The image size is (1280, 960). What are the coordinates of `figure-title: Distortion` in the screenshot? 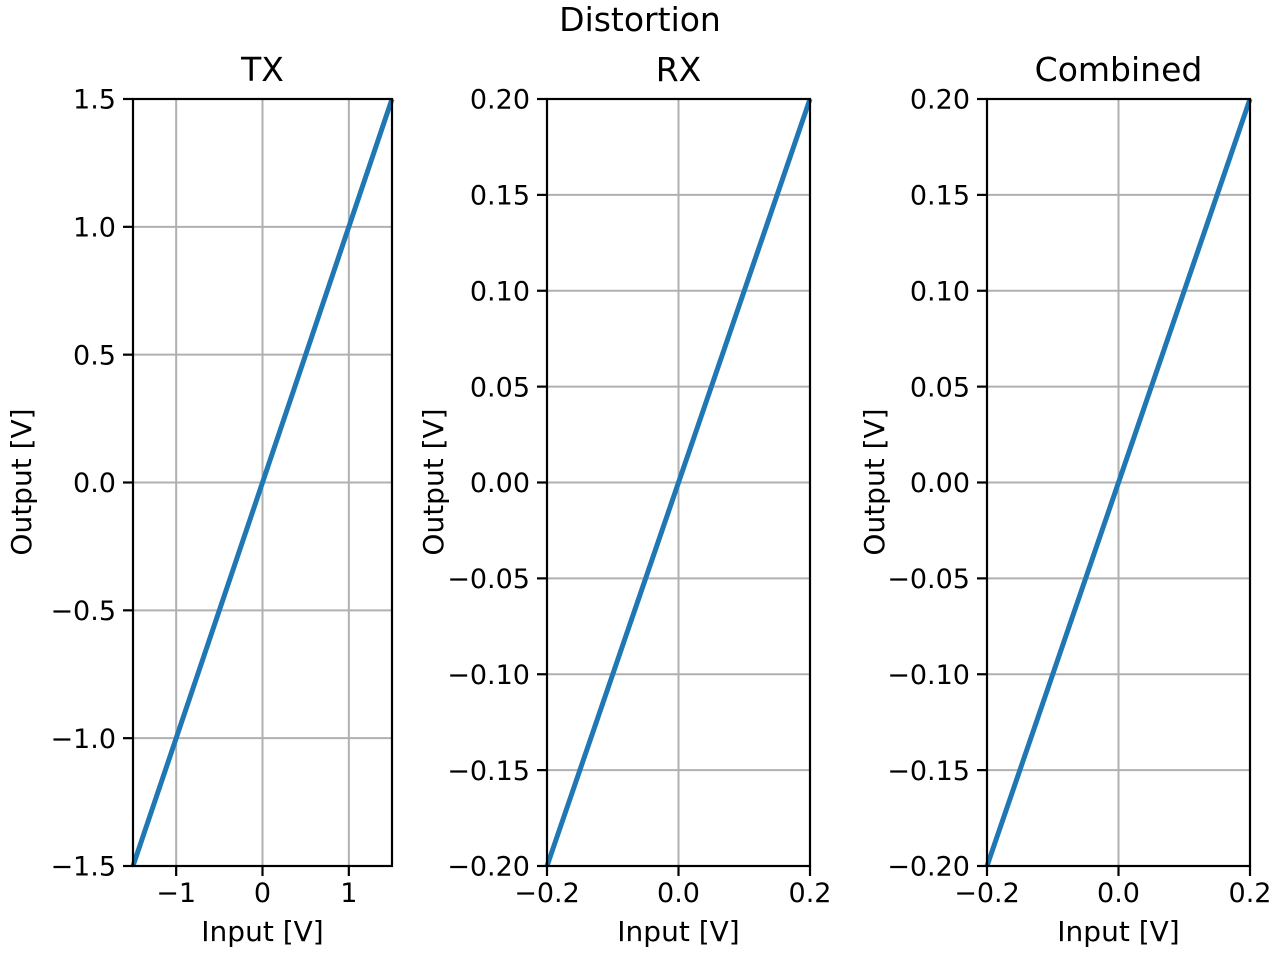 It's located at (640, 19).